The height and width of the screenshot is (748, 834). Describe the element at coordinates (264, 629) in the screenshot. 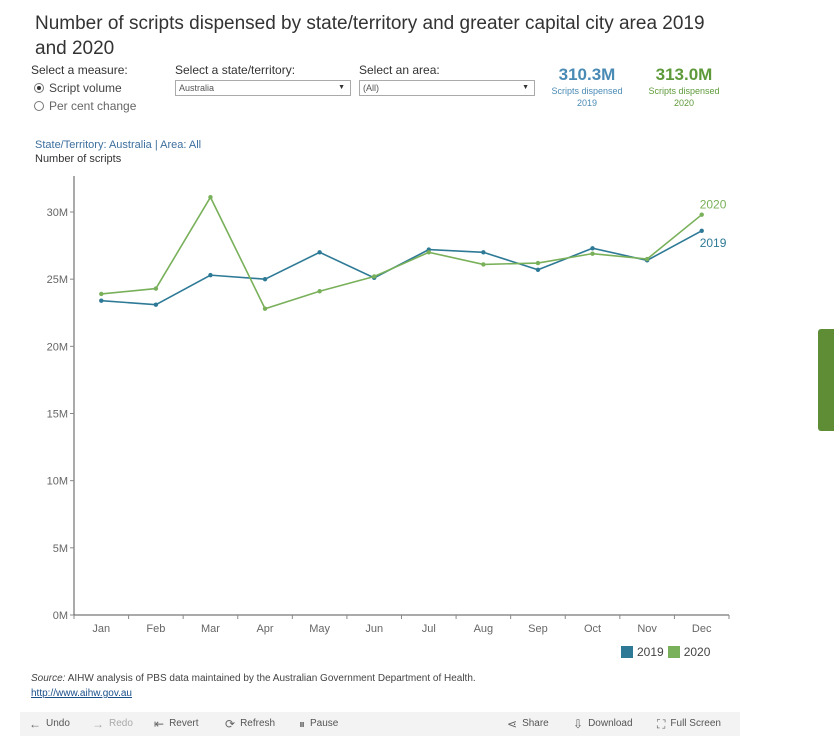

I see `x-tick-label: Apr` at that location.